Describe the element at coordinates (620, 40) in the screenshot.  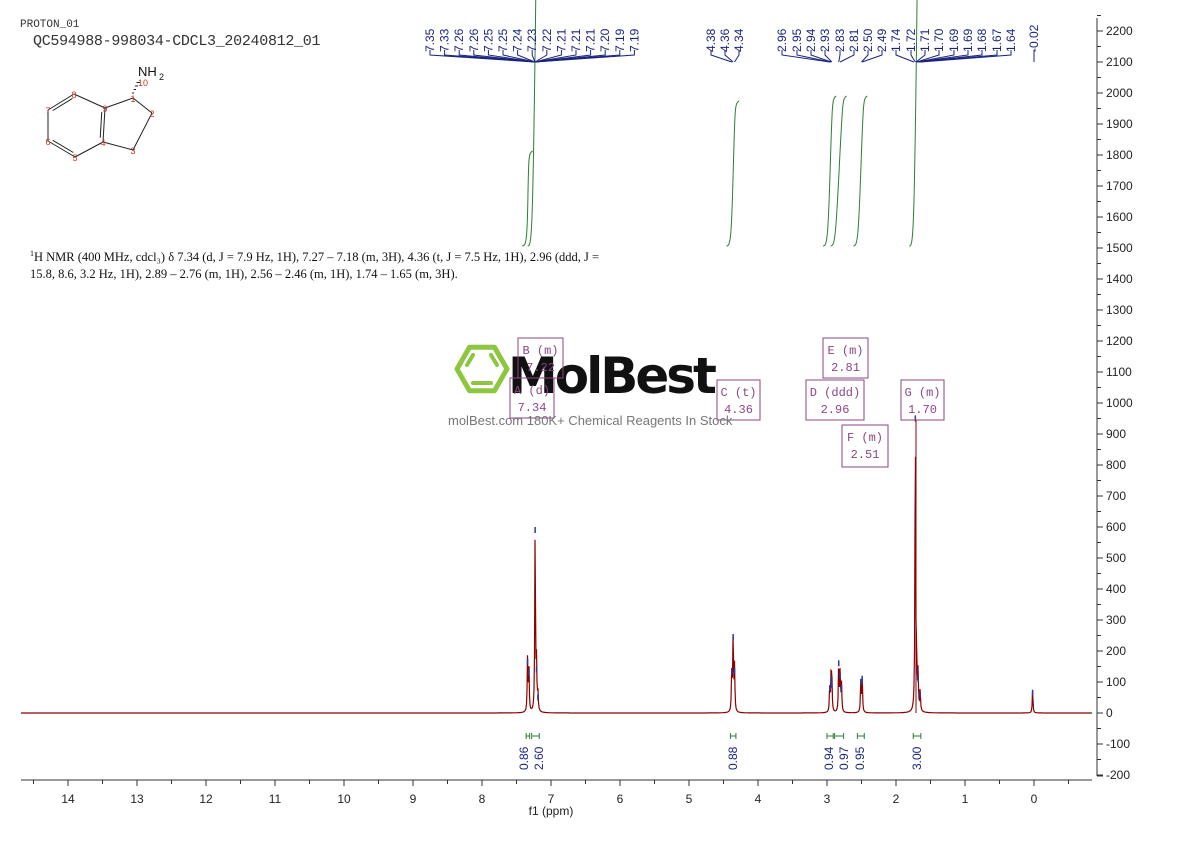
I see `peak-label: 7.19` at that location.